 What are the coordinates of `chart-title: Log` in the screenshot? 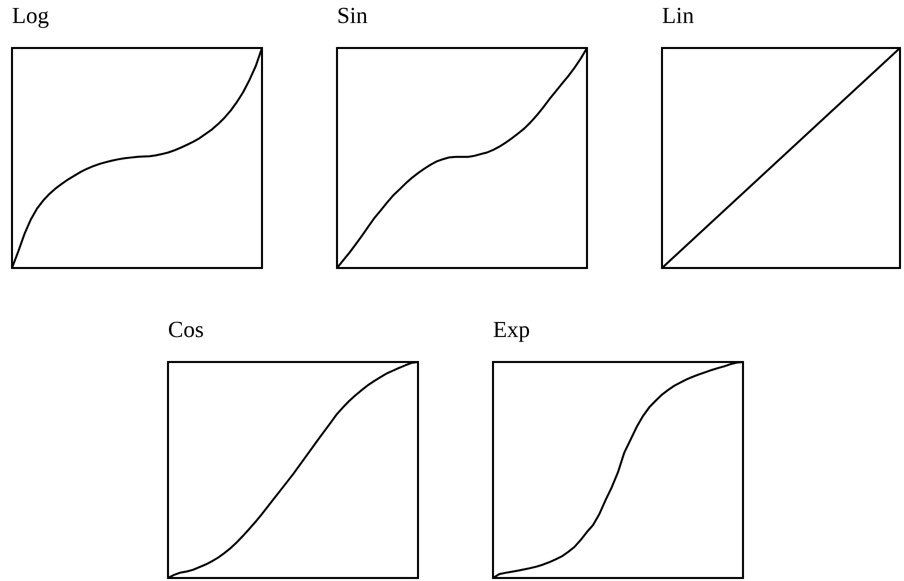 It's located at (31, 15).